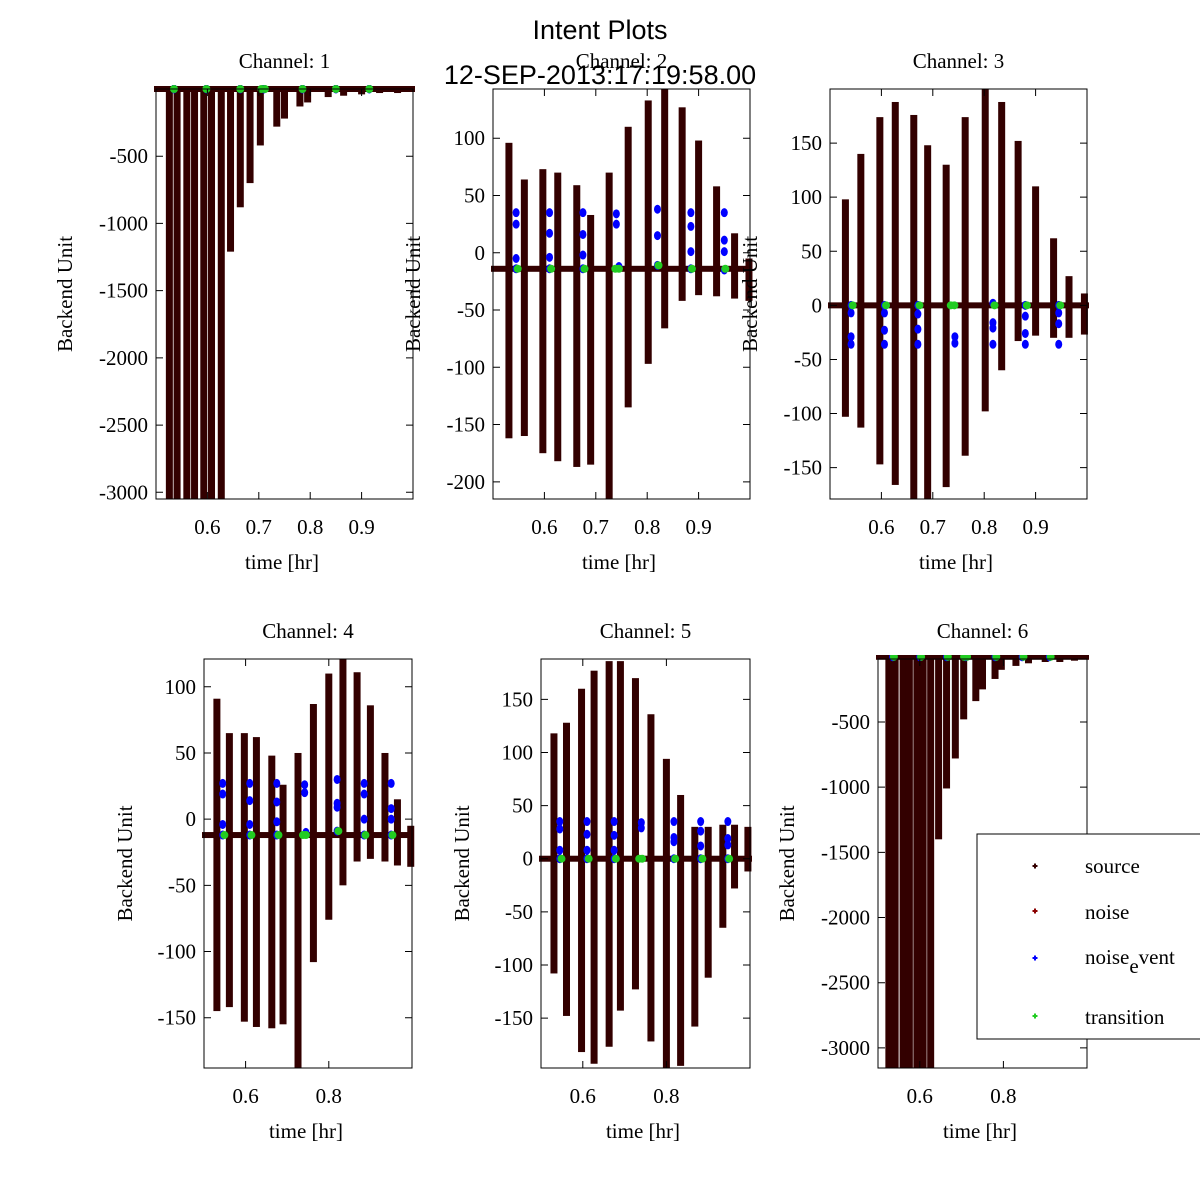 This screenshot has height=1200, width=1200. What do you see at coordinates (808, 359) in the screenshot?
I see `y-tick-label: -50` at bounding box center [808, 359].